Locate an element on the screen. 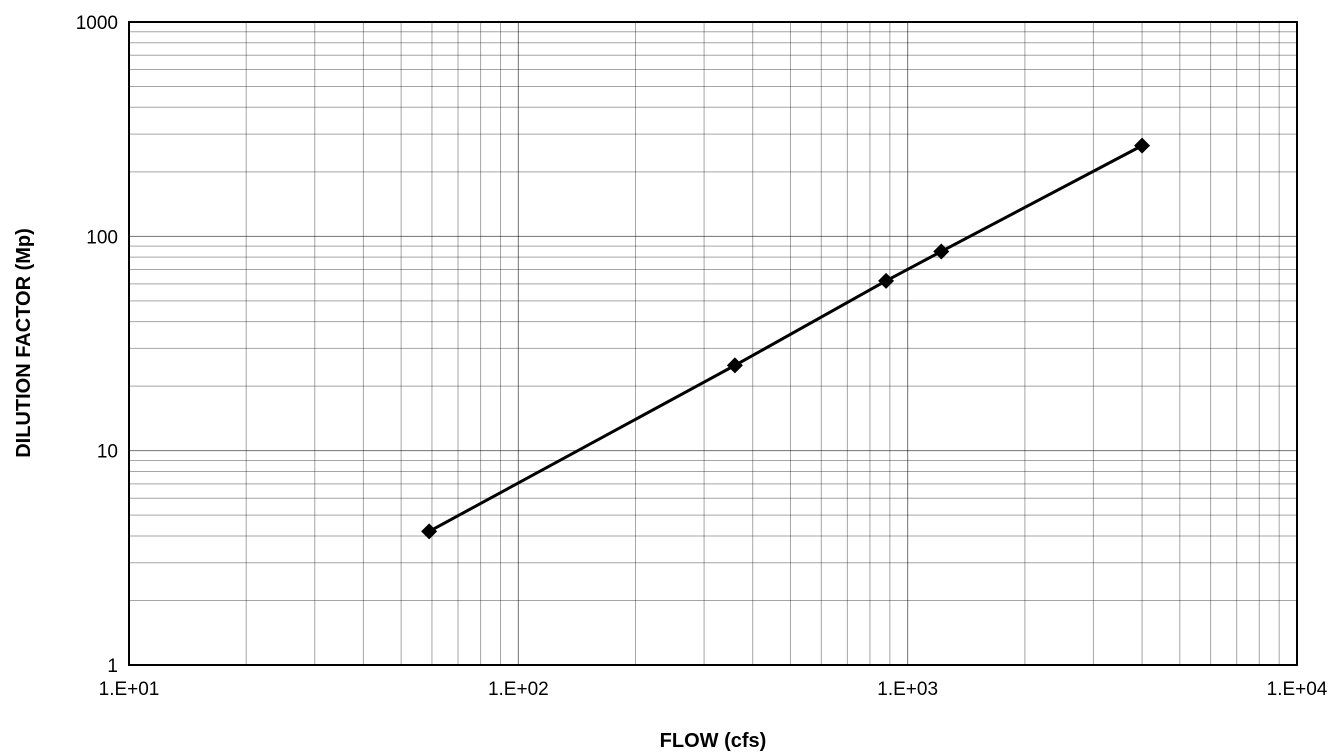 Image resolution: width=1340 pixels, height=753 pixels. x-tick-label: 1.E+02 is located at coordinates (518, 689).